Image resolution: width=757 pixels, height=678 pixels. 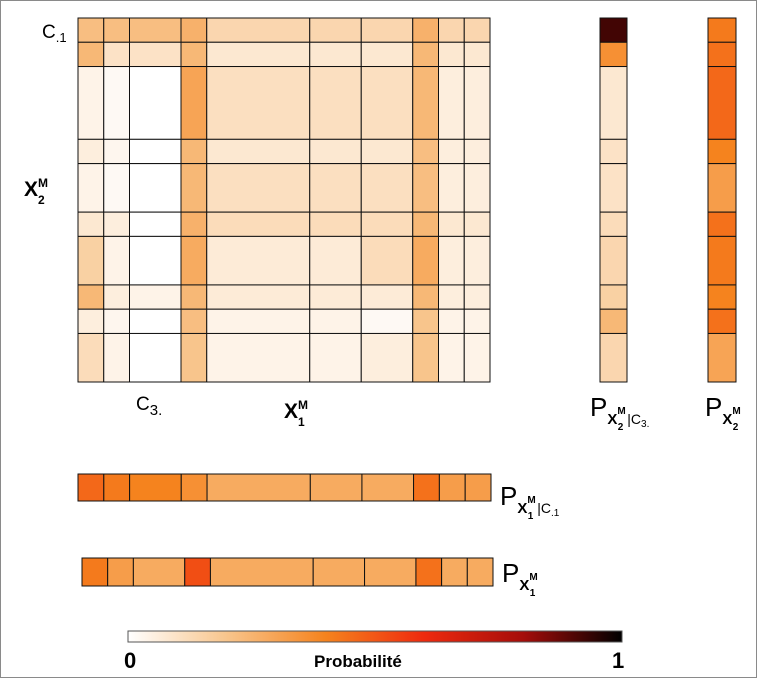 I want to click on label-x2: XM 2, so click(x=36, y=191).